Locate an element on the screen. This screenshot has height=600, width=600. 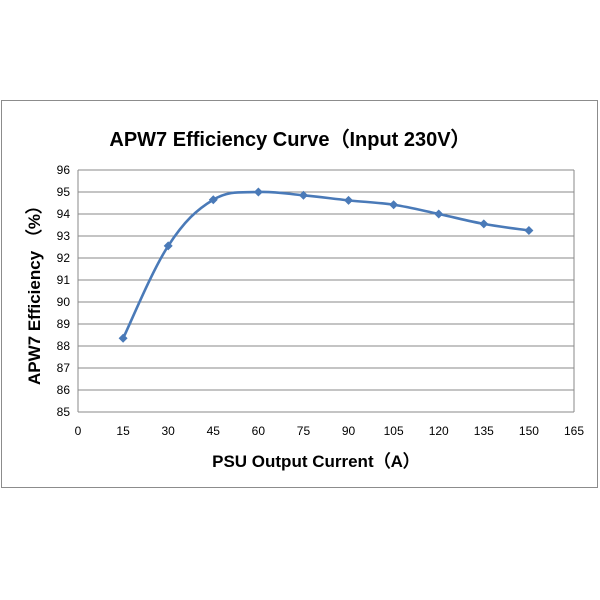
y-tick-label: 92 is located at coordinates (64, 258).